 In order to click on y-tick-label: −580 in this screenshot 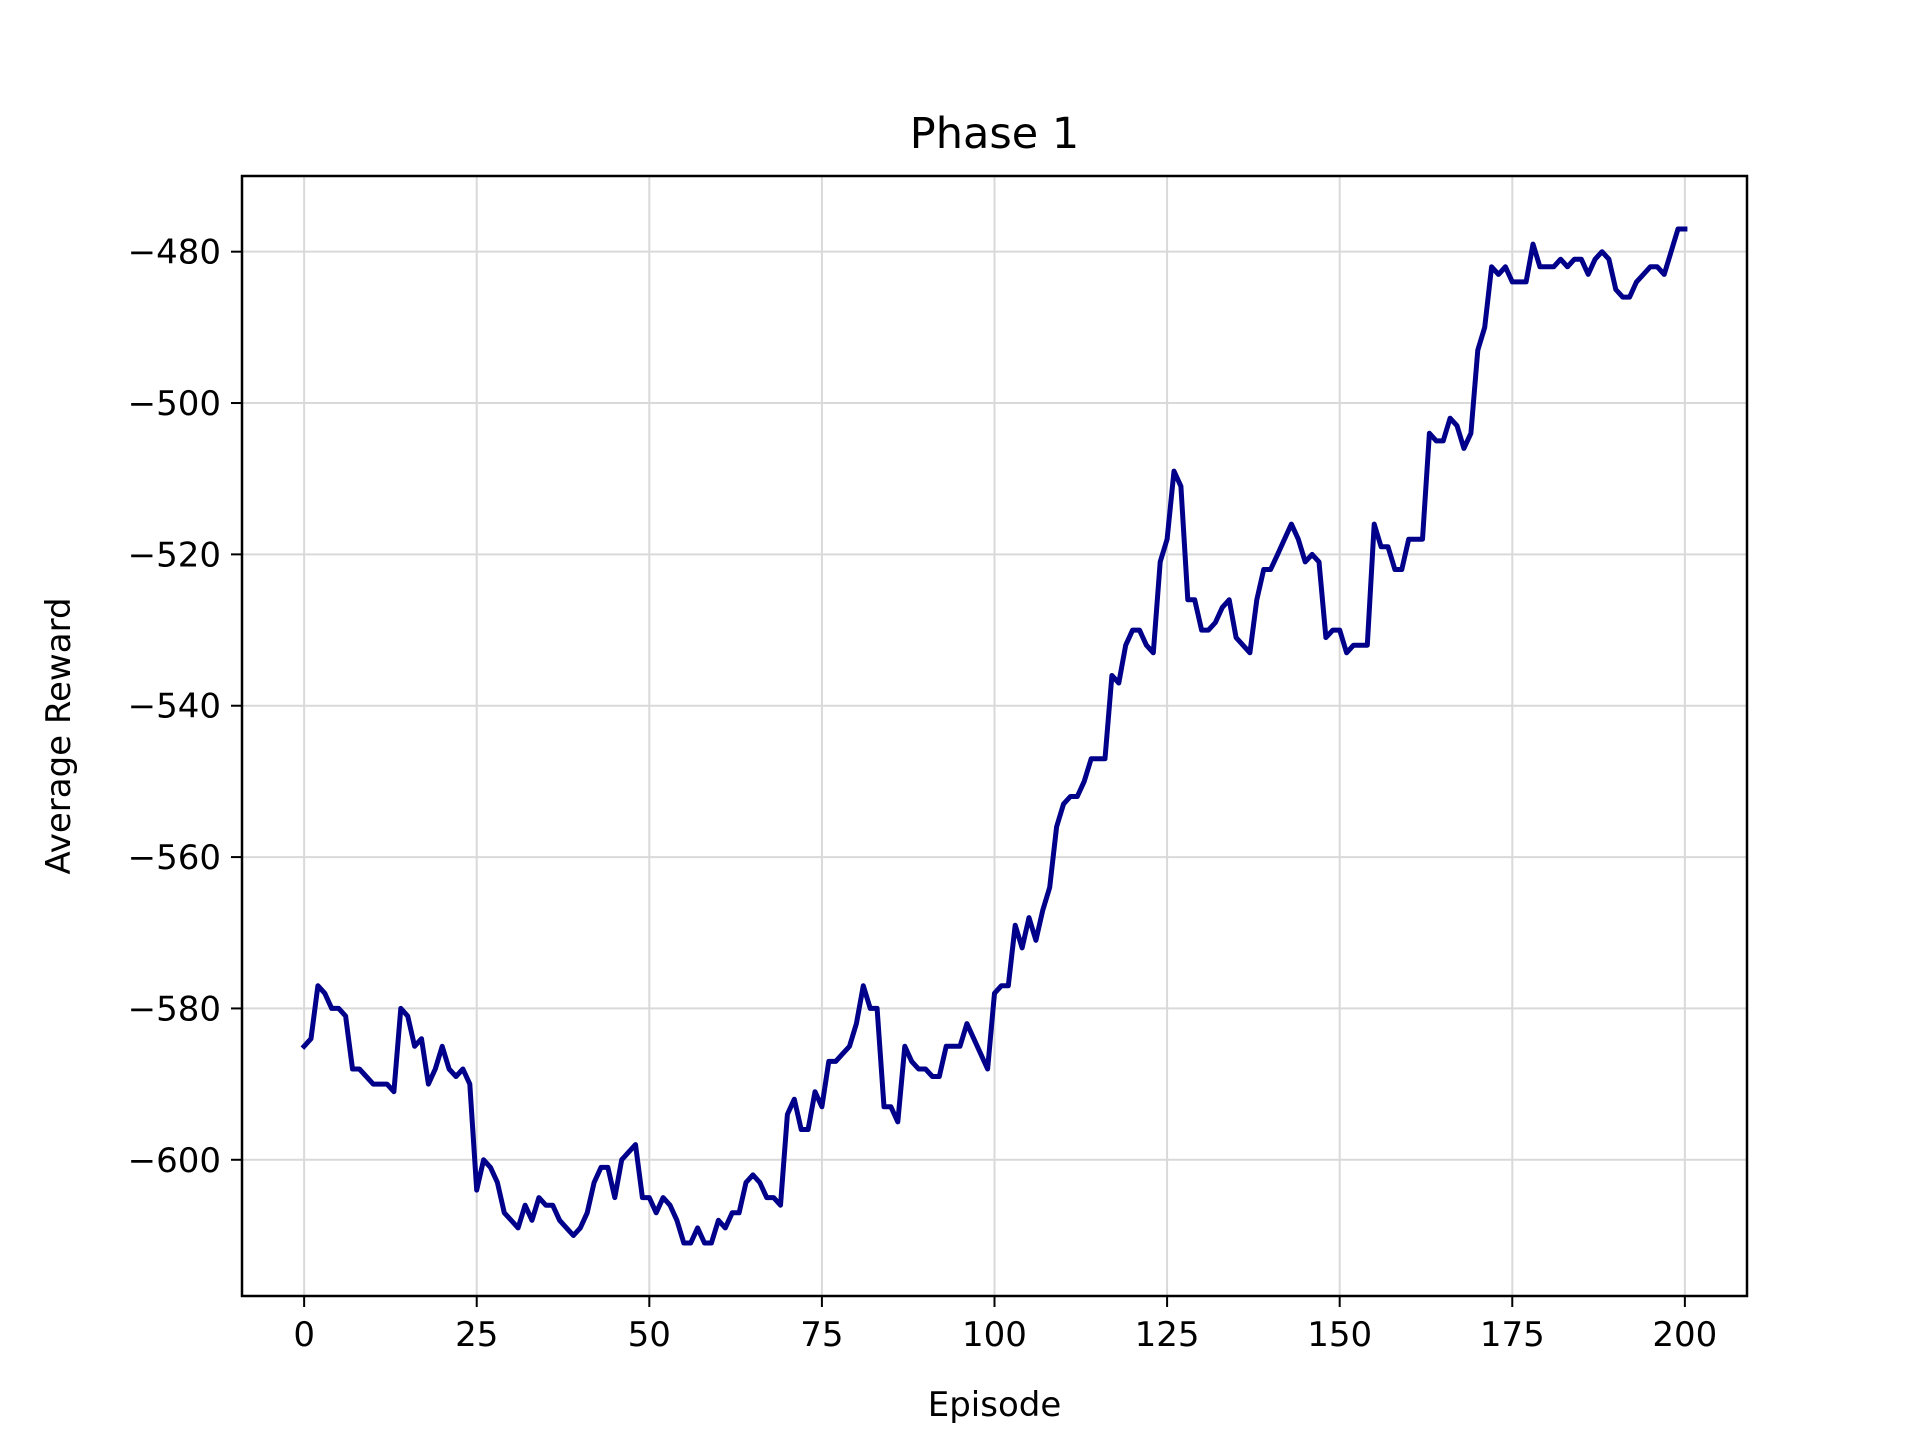, I will do `click(174, 1009)`.